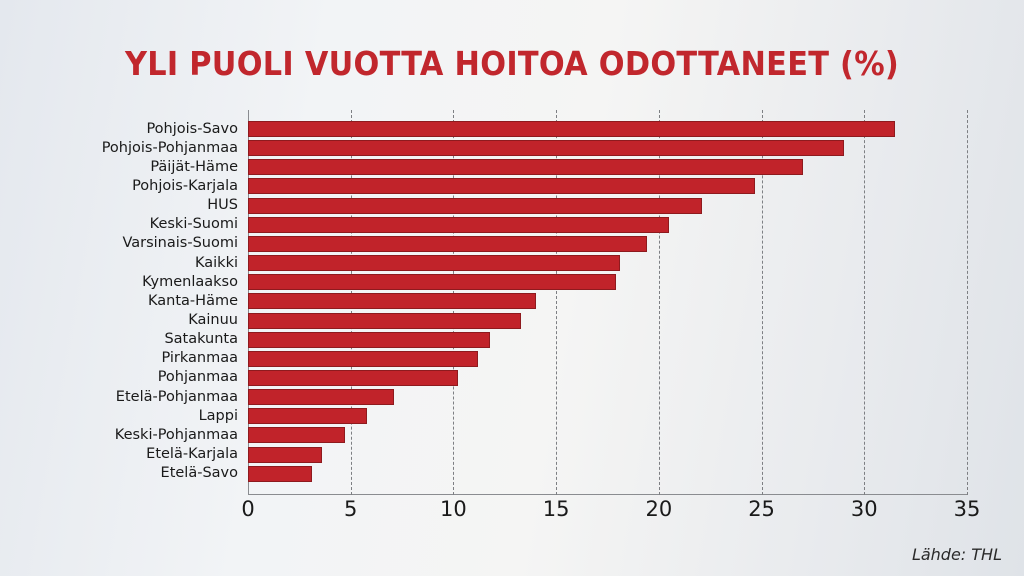 The image size is (1024, 576). Describe the element at coordinates (864, 509) in the screenshot. I see `x-tick-label: 30` at that location.